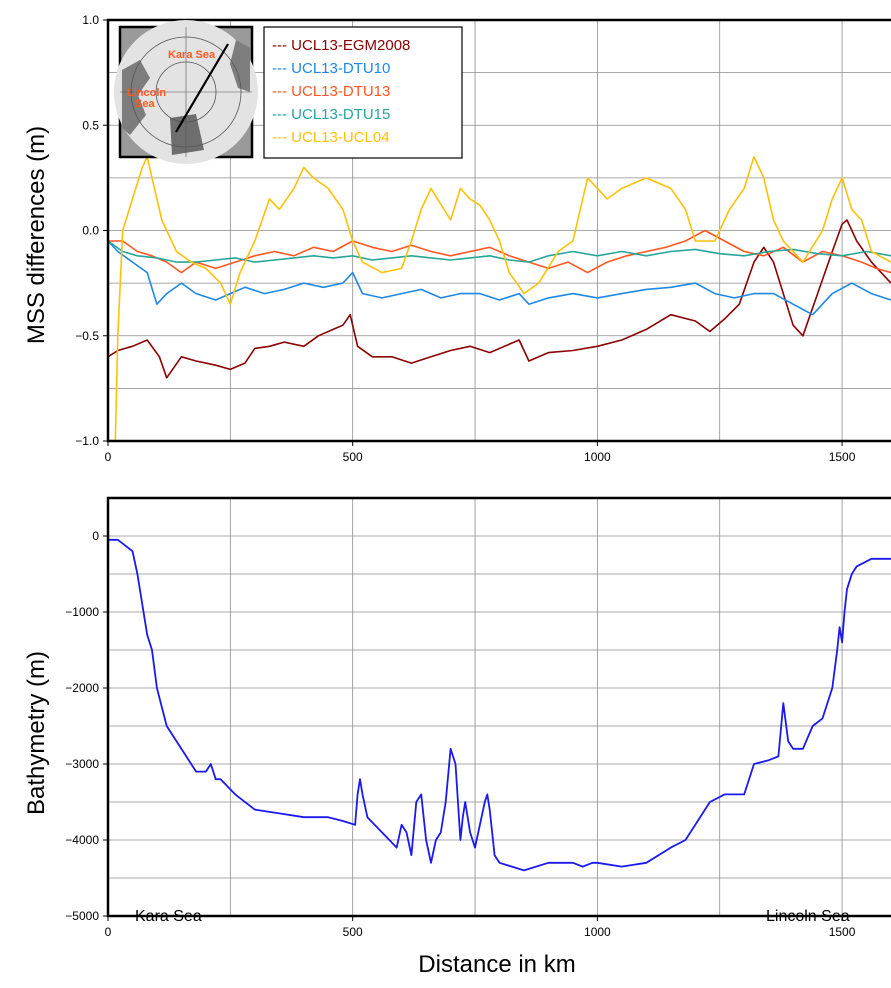  I want to click on inset-label-kara-sea: Kara Sea, so click(192, 55).